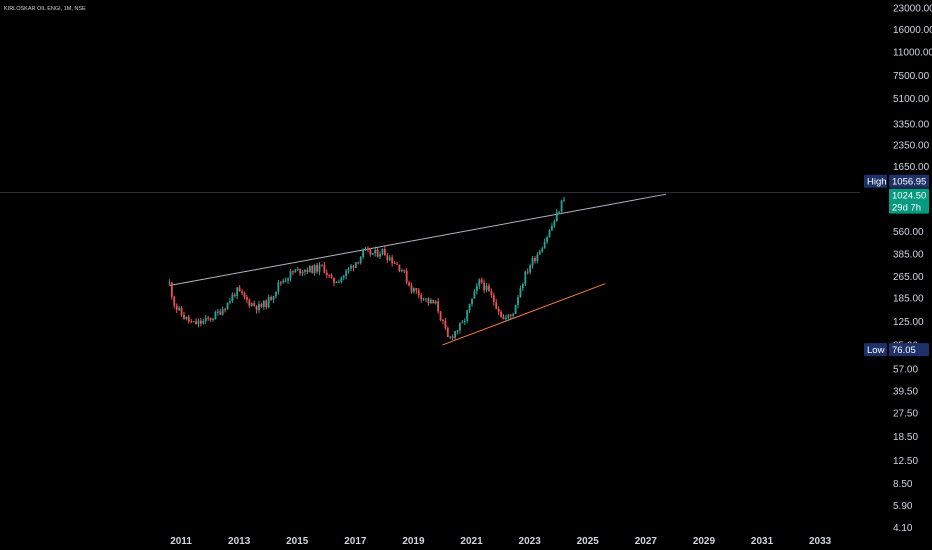 The width and height of the screenshot is (932, 550). Describe the element at coordinates (877, 182) in the screenshot. I see `high-label: High` at that location.